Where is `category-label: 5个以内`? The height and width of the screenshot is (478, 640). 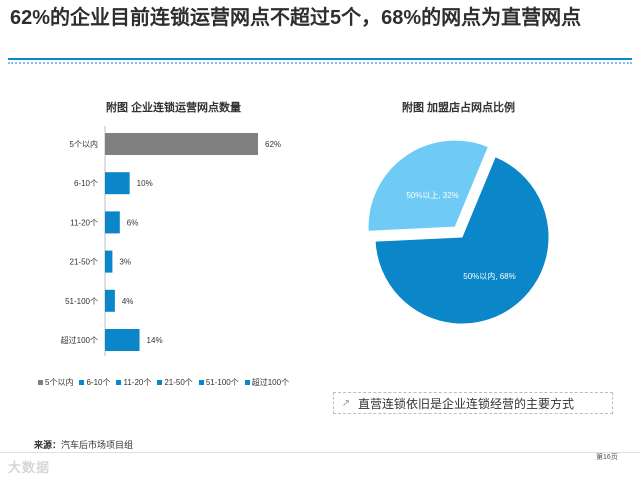
category-label: 5个以内 is located at coordinates (84, 144).